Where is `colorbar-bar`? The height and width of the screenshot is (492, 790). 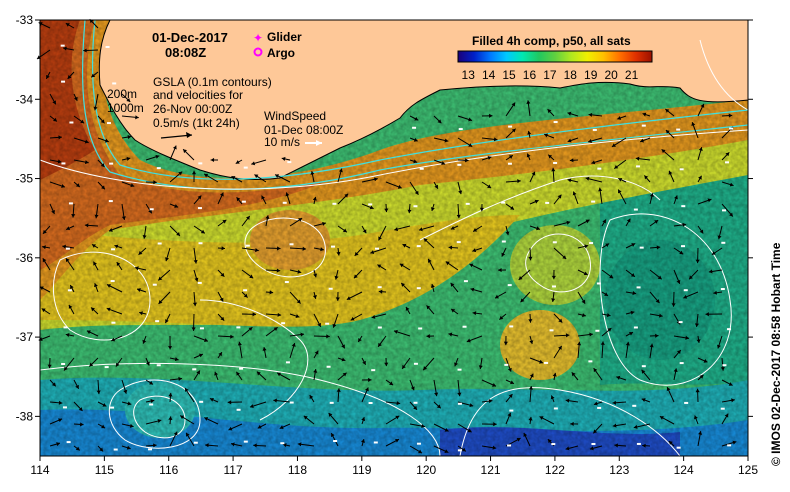 colorbar-bar is located at coordinates (555, 56).